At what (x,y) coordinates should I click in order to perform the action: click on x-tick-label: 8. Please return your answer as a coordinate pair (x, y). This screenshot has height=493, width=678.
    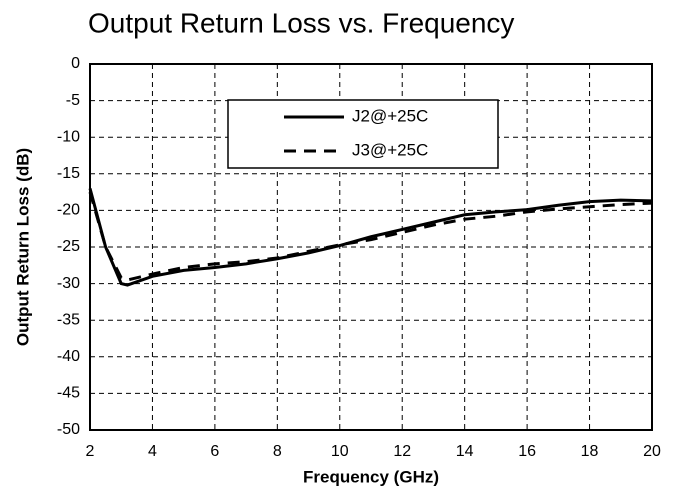
    Looking at the image, I should click on (277, 451).